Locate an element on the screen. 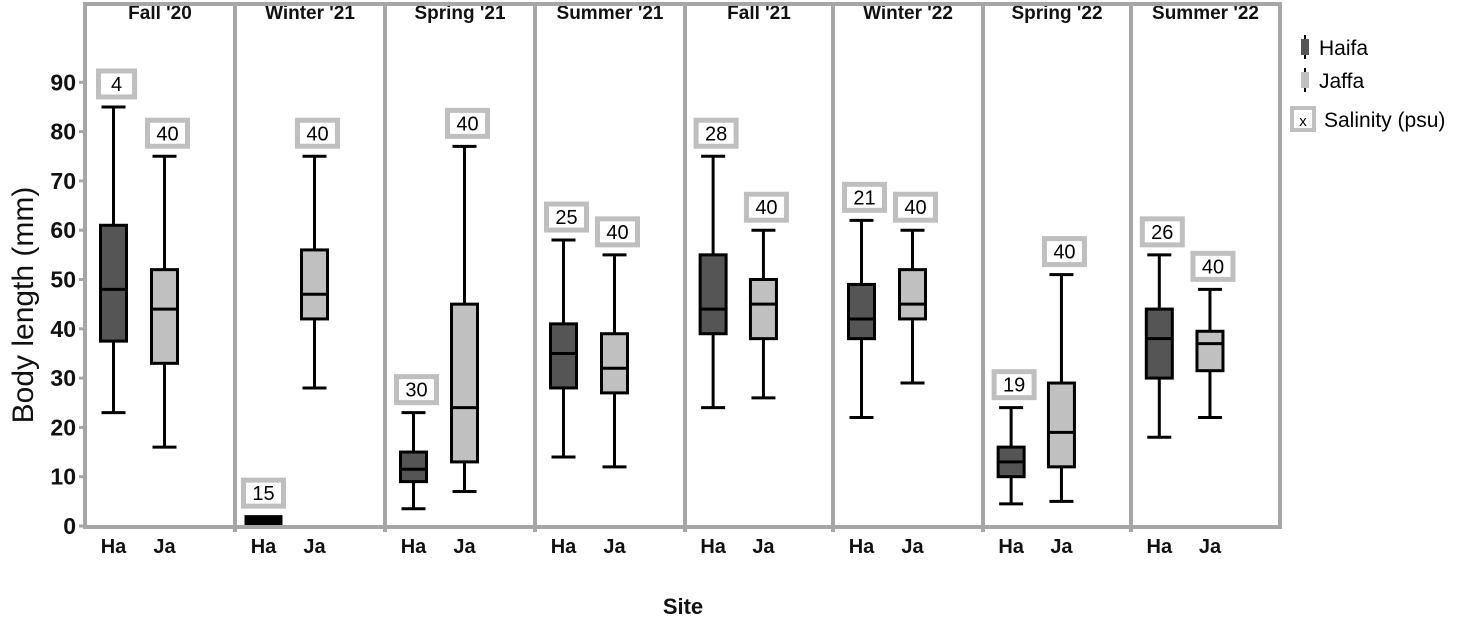  y-axis-title: Body length (mm) is located at coordinates (23, 305).